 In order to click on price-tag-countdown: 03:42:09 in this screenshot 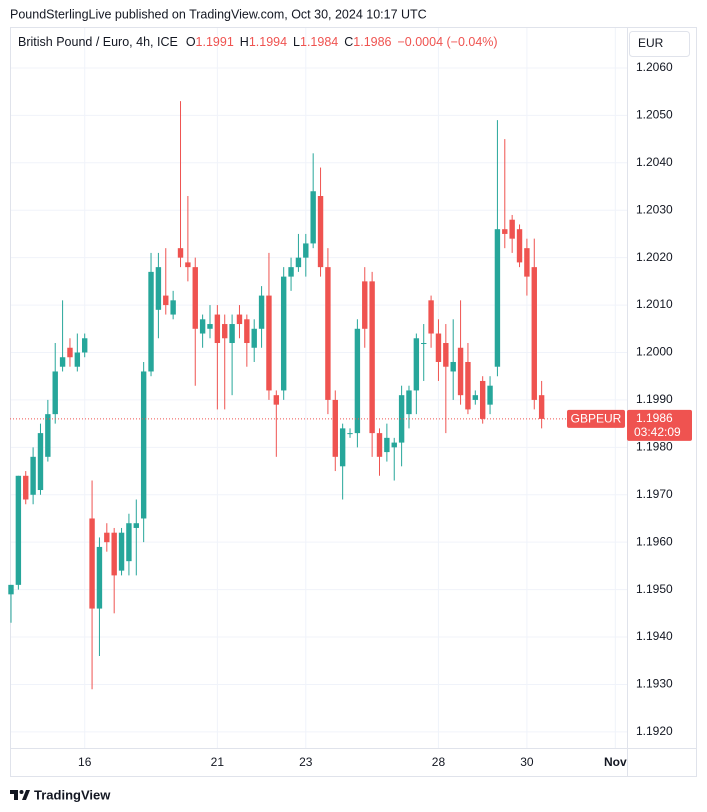, I will do `click(657, 432)`.